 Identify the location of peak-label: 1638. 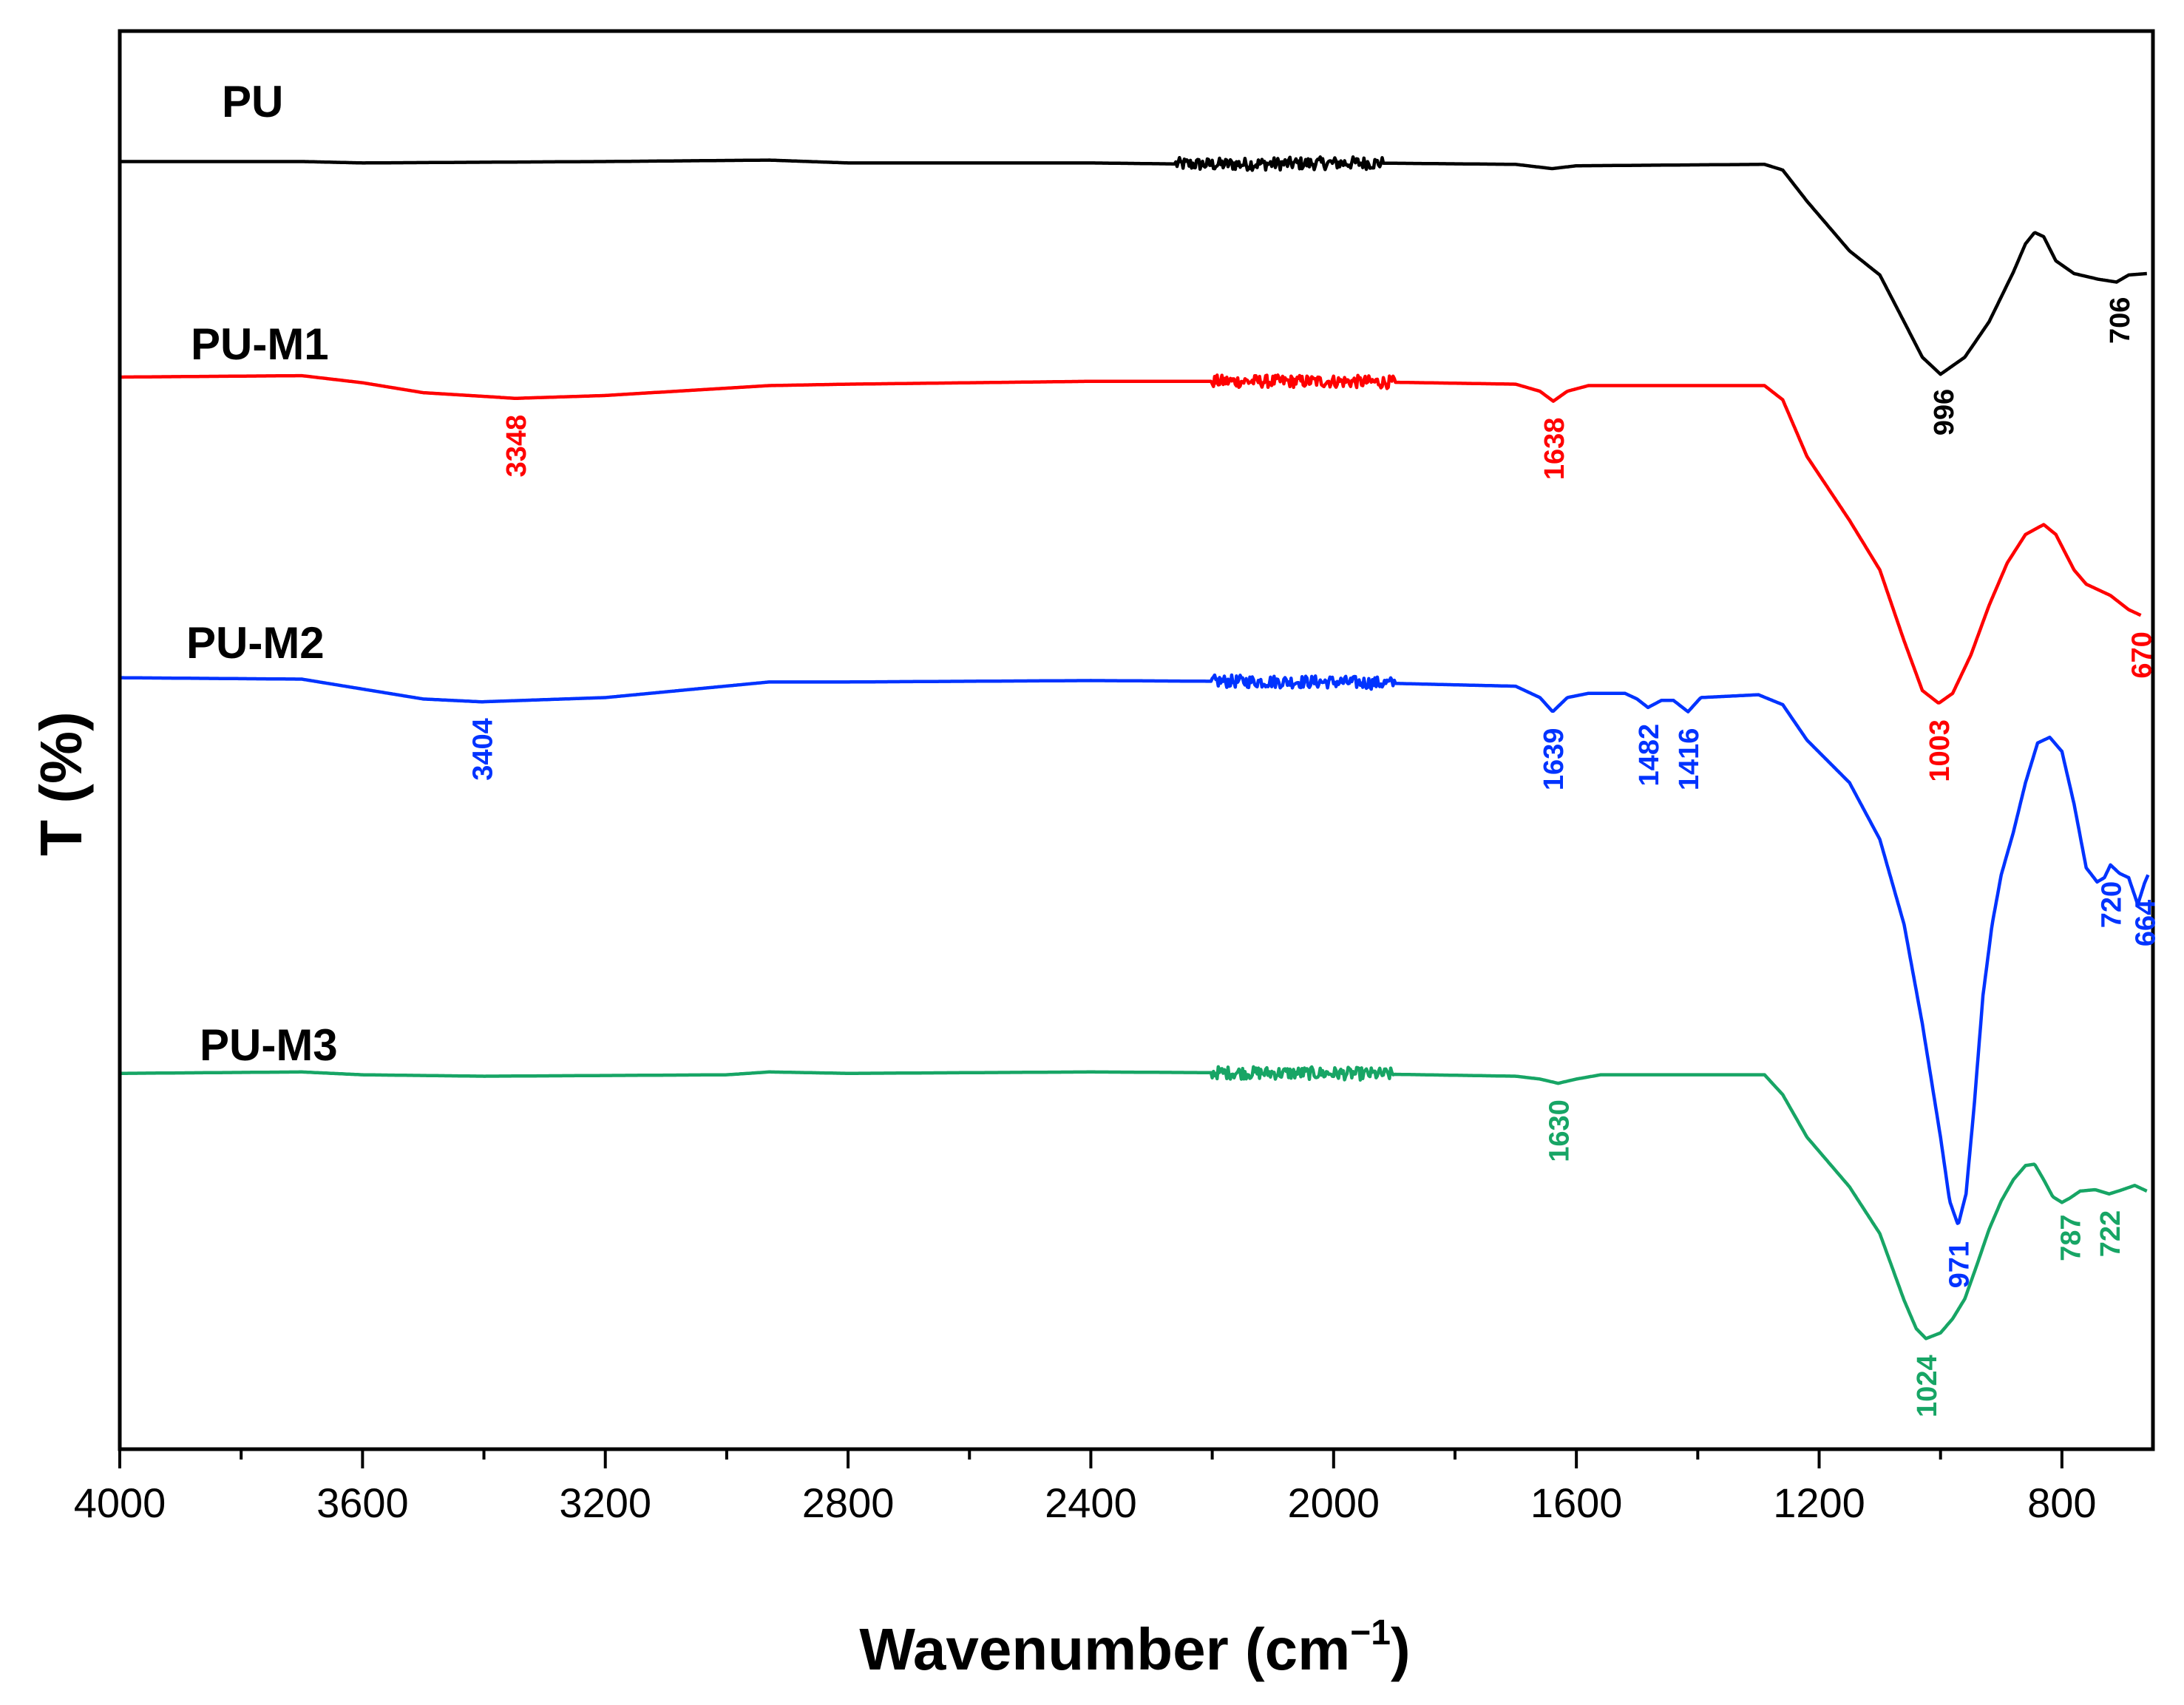
(1554, 450).